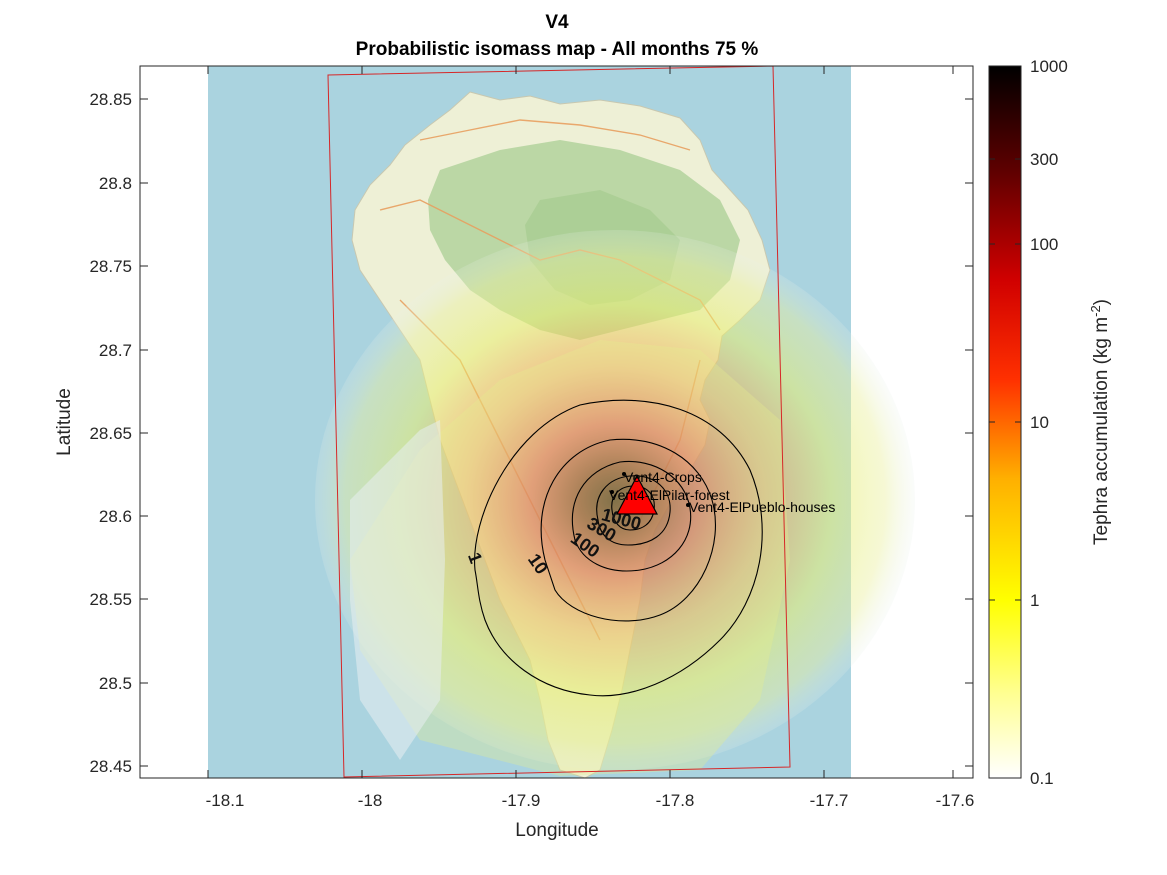  What do you see at coordinates (829, 800) in the screenshot?
I see `x-tick-label: -17.7` at bounding box center [829, 800].